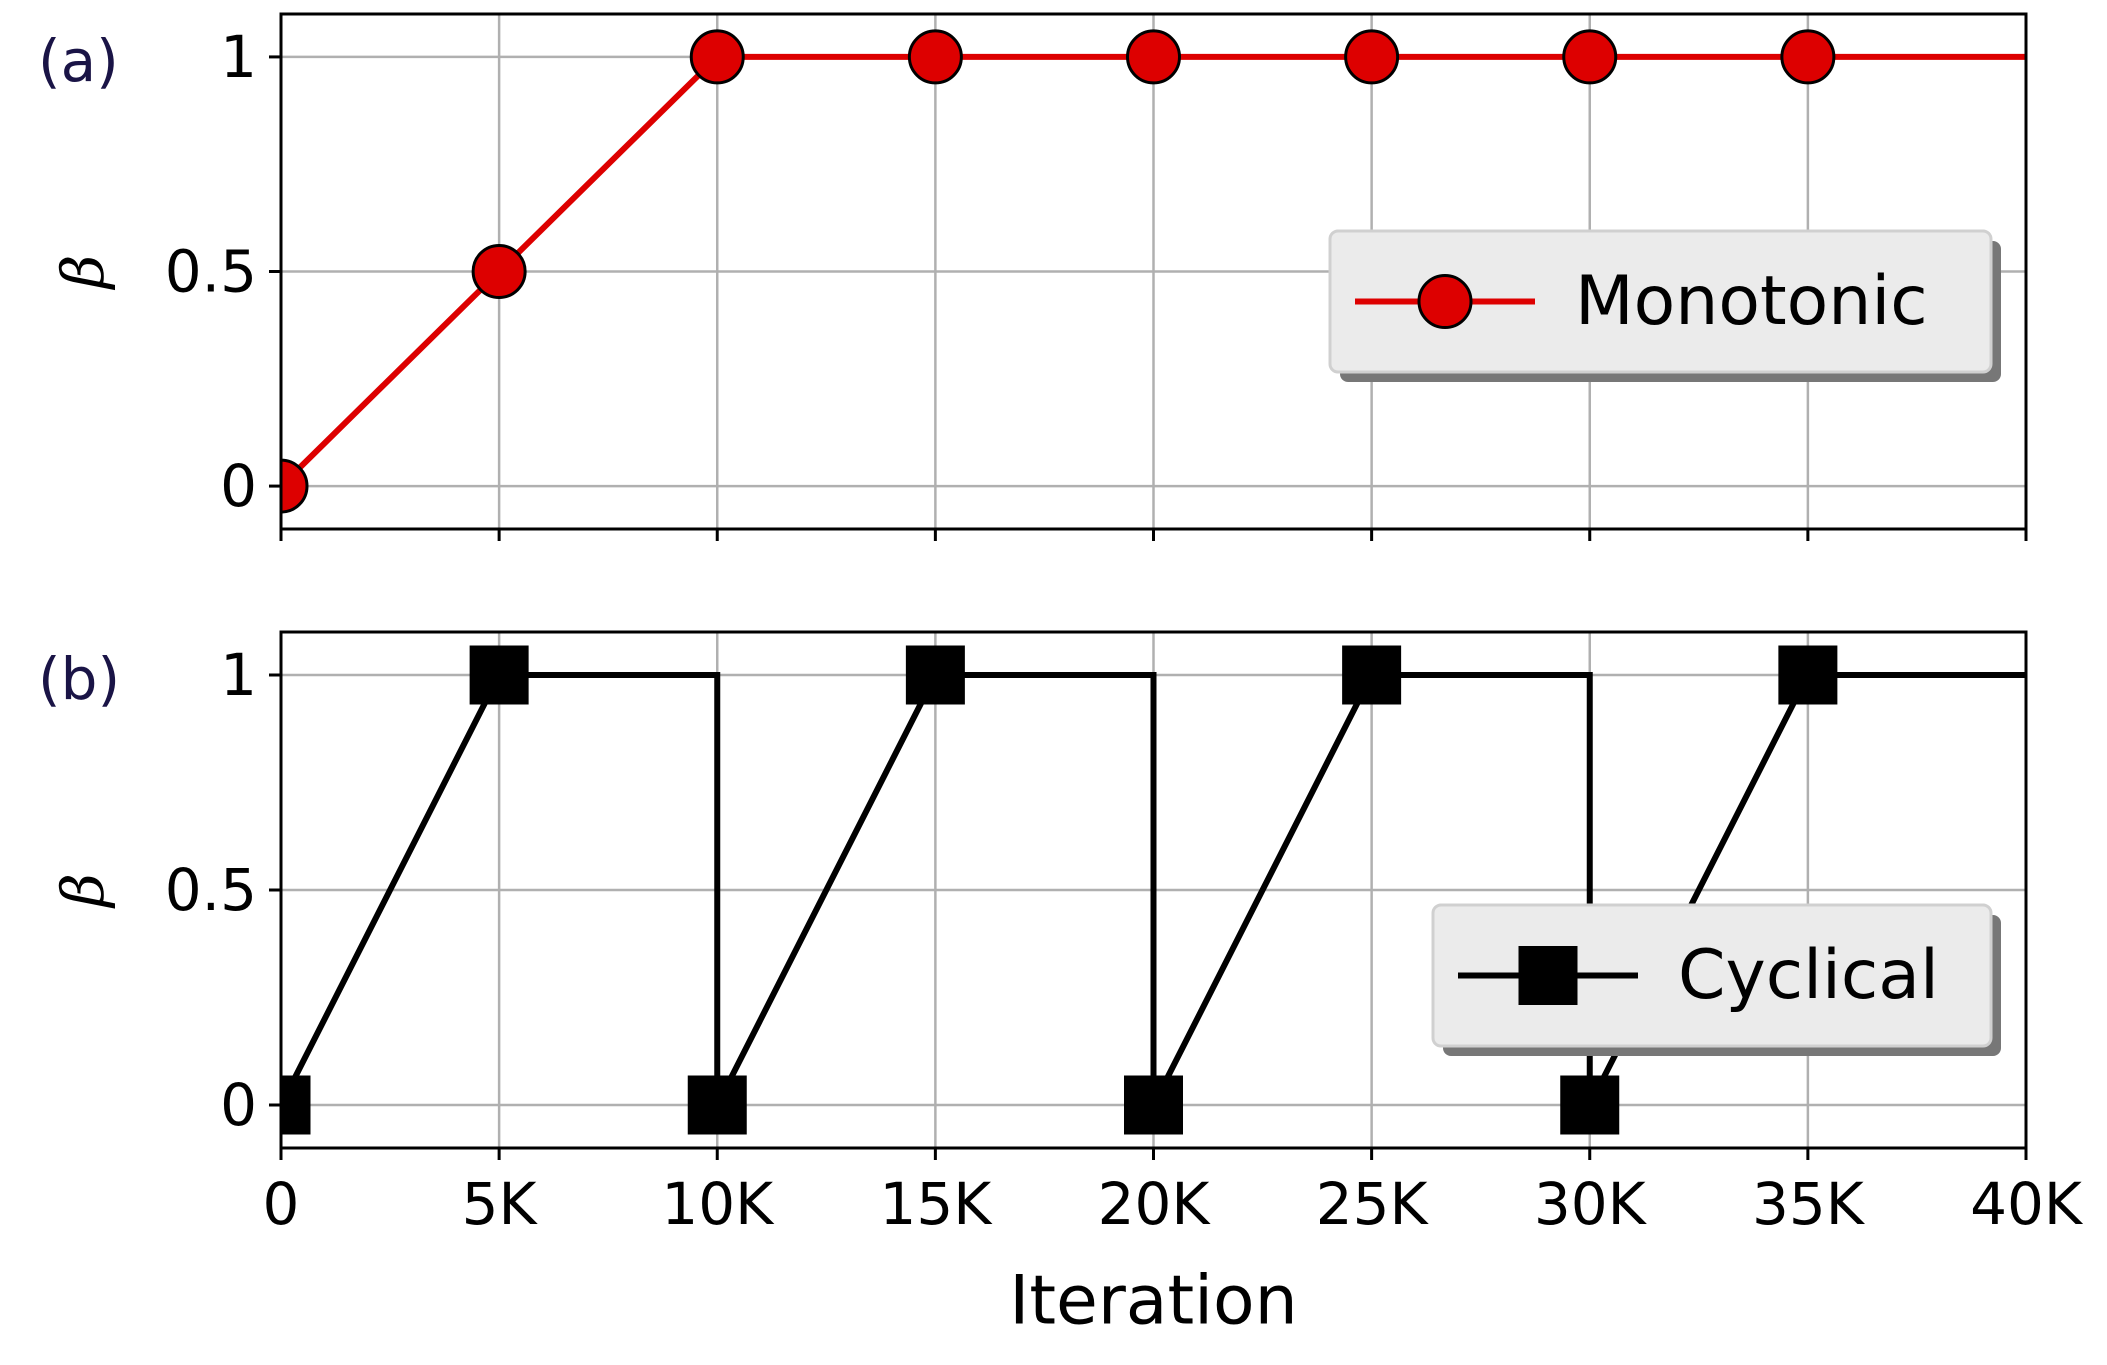 This screenshot has height=1365, width=2107. Describe the element at coordinates (79, 679) in the screenshot. I see `panel-label: (b)` at that location.